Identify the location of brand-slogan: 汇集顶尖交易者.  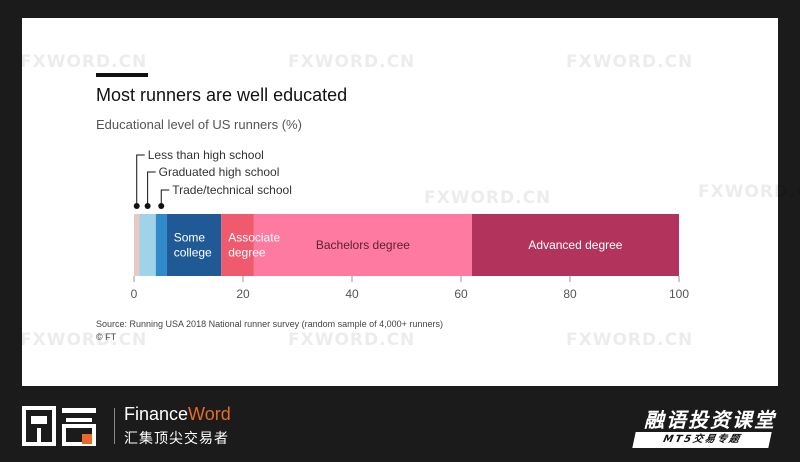
(176, 438).